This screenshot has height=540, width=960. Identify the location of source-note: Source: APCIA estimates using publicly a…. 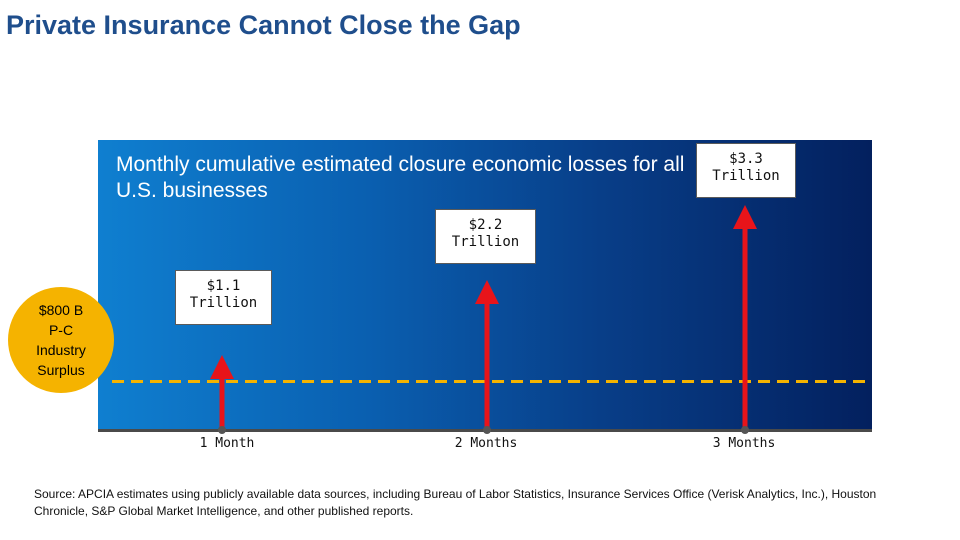
(455, 502).